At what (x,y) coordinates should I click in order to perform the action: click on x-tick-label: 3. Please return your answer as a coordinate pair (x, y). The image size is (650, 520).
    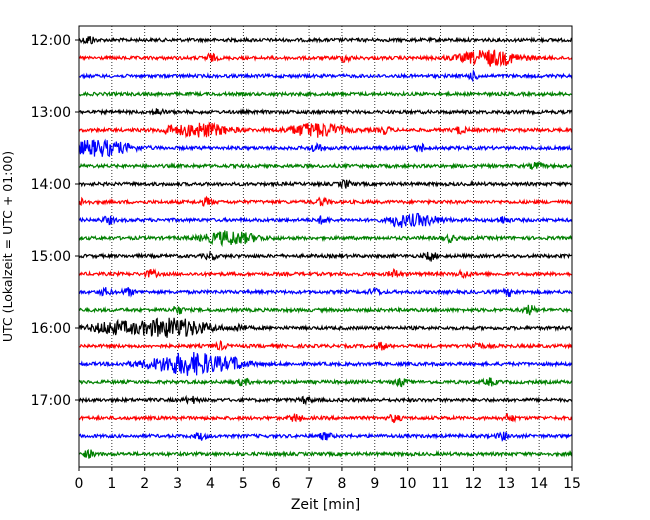
    Looking at the image, I should click on (177, 484).